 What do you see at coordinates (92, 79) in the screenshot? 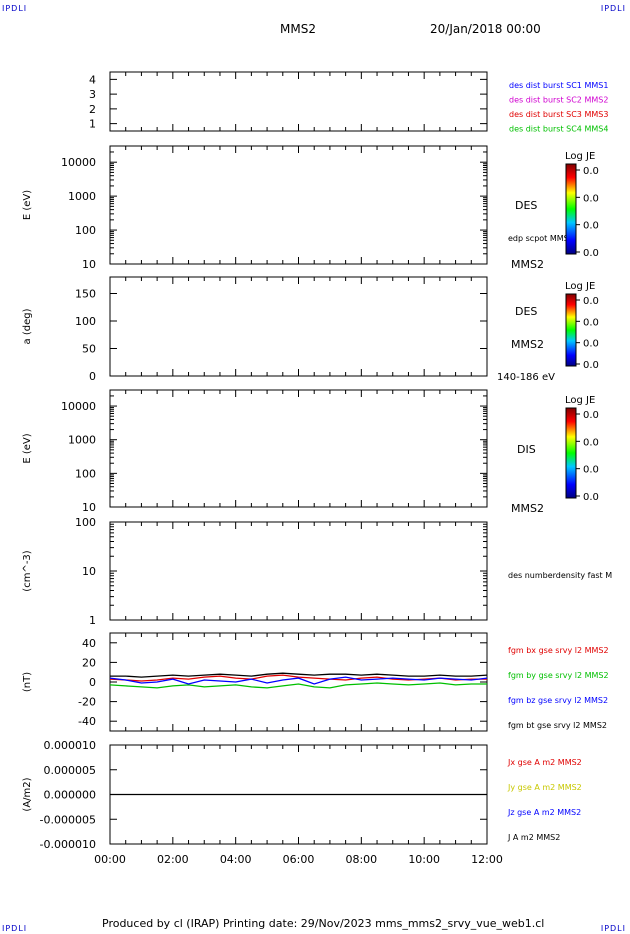
I see `y-tick-label: 4` at bounding box center [92, 79].